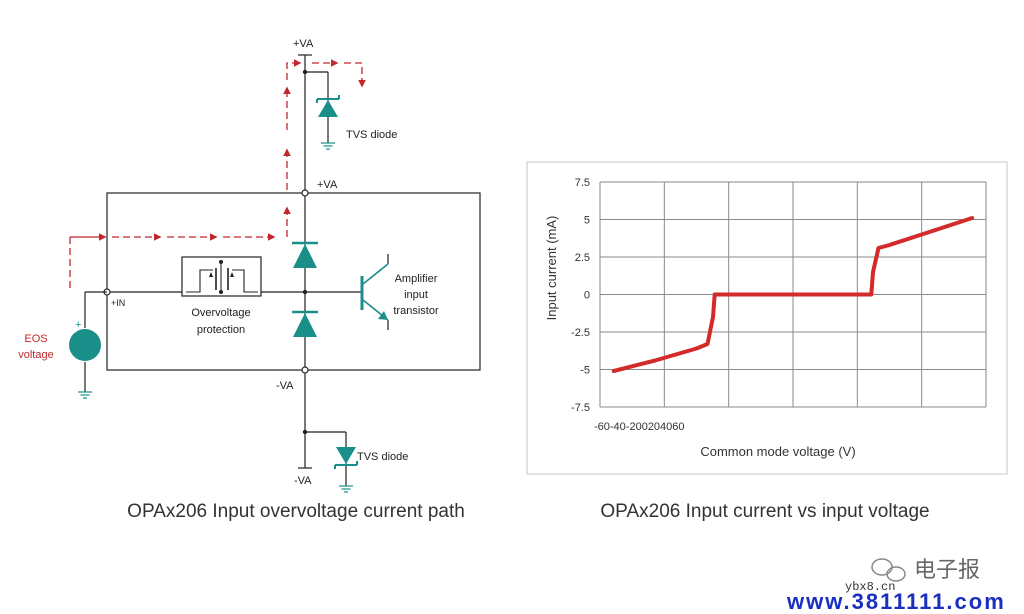  Describe the element at coordinates (947, 570) in the screenshot. I see `watermark-brand: 电子报` at that location.